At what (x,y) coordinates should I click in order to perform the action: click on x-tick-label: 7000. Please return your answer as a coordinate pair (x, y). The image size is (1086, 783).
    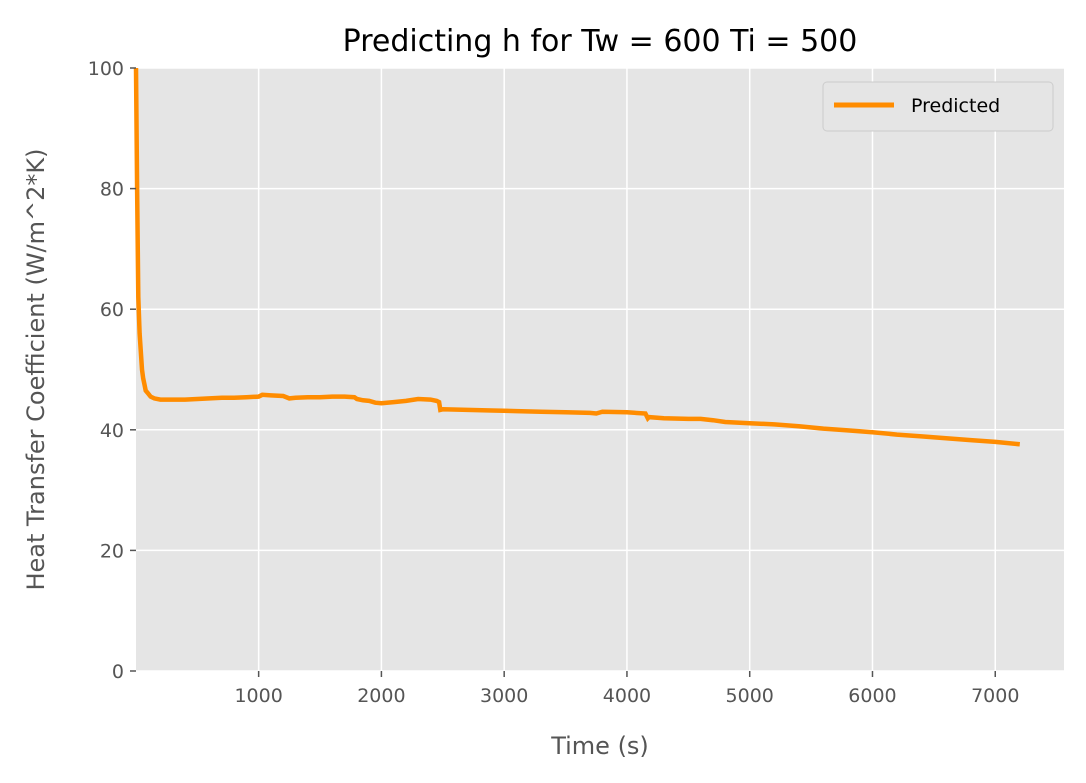
    Looking at the image, I should click on (995, 696).